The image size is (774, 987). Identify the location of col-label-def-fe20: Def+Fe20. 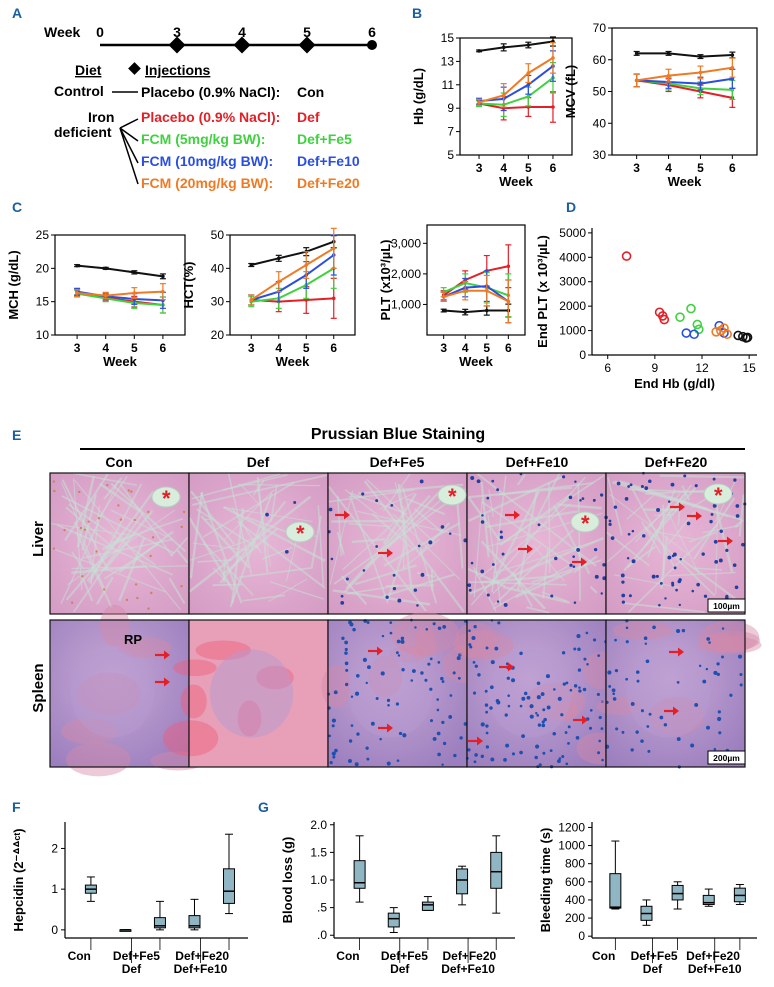
(676, 462).